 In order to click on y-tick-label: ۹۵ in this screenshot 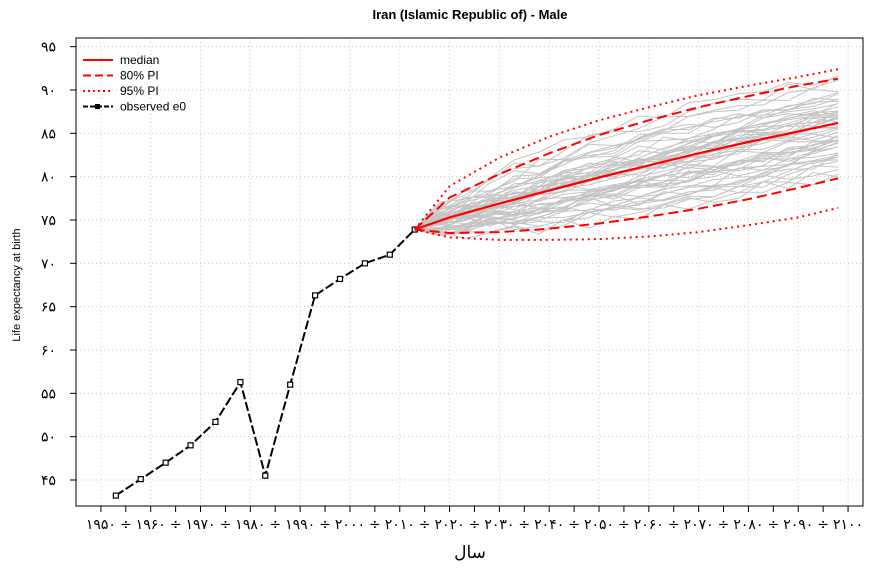, I will do `click(48, 48)`.